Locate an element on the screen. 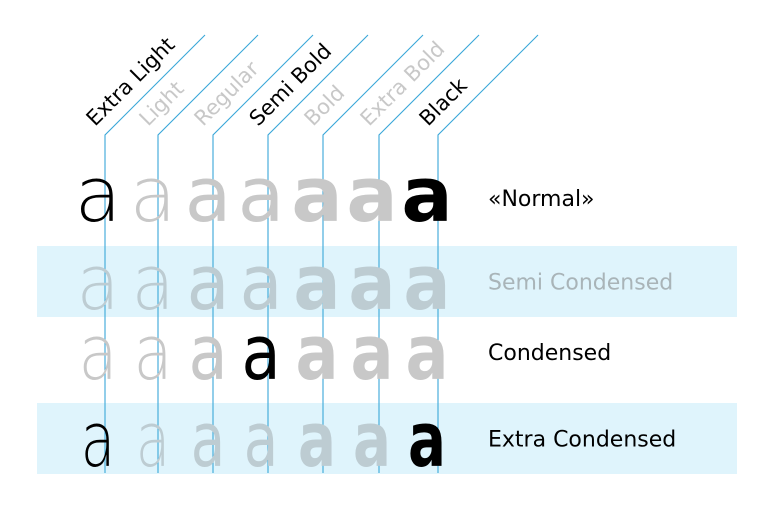 The image size is (775, 524). glyph-r0-c5: a is located at coordinates (371, 194).